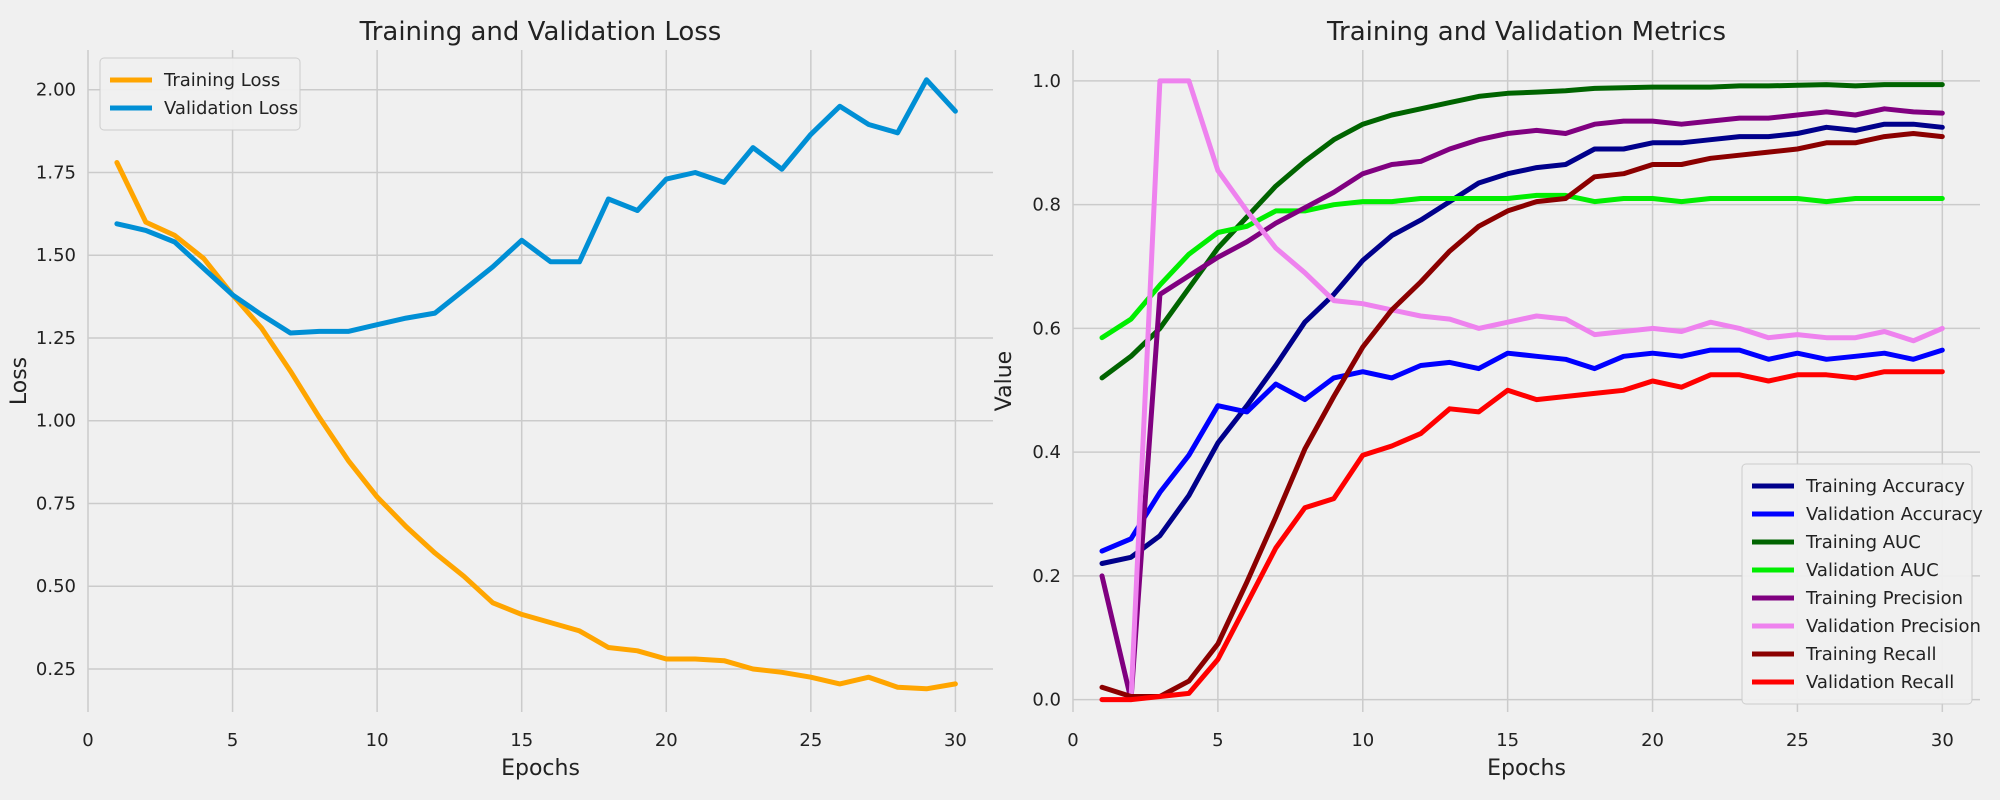 Image resolution: width=2000 pixels, height=800 pixels. Describe the element at coordinates (221, 80) in the screenshot. I see `legend-label: Training Loss` at that location.